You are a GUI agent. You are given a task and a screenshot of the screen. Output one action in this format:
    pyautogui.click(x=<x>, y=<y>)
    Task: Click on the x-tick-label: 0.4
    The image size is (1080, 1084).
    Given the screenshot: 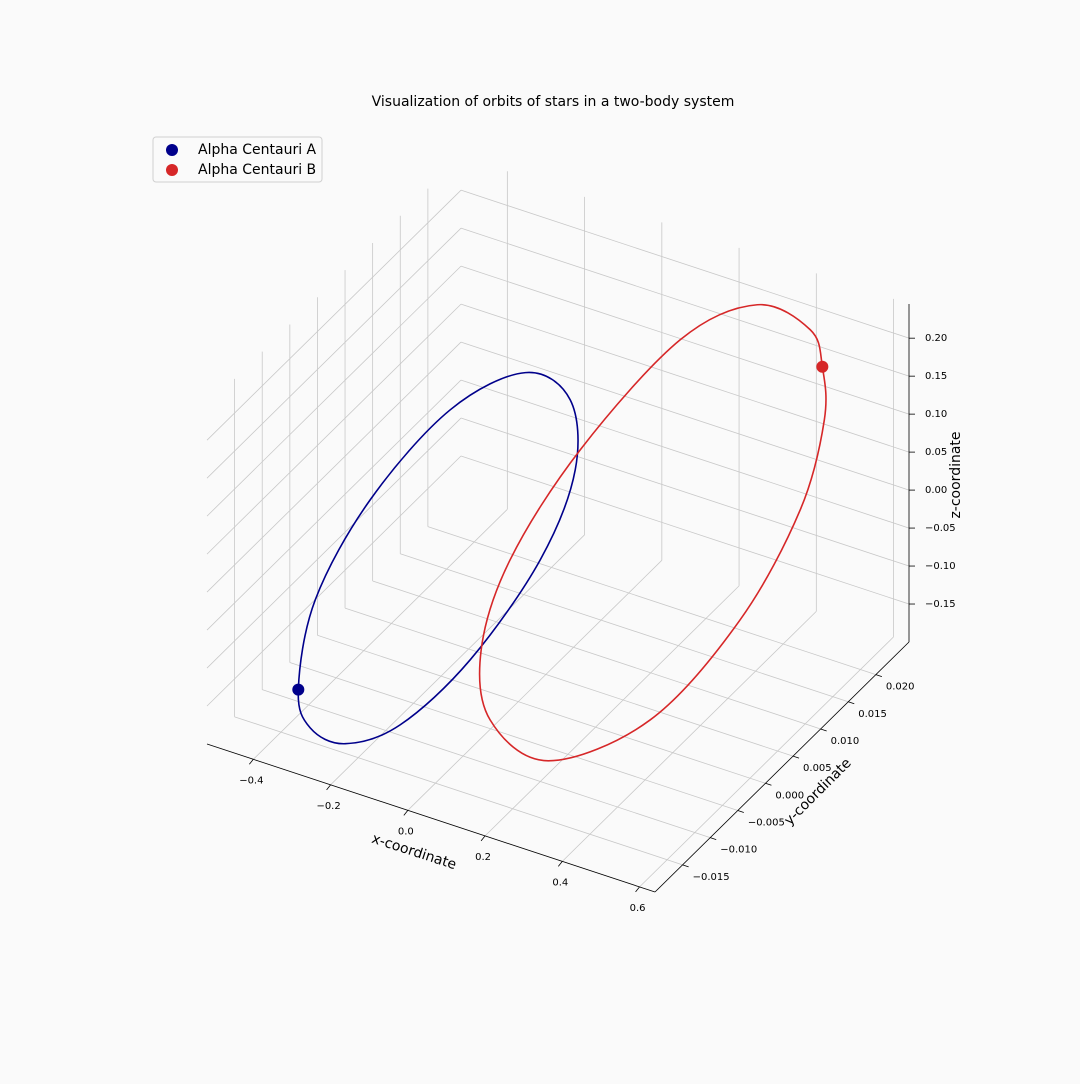 What is the action you would take?
    pyautogui.click(x=560, y=882)
    